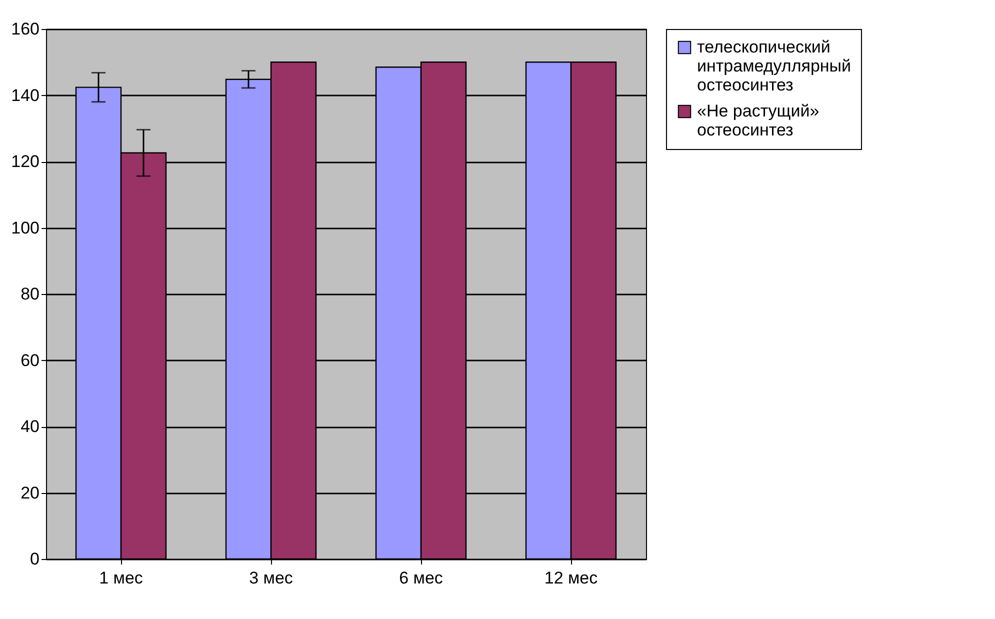  I want to click on legend-label: «Не растущий» остеосинтез, so click(758, 121).